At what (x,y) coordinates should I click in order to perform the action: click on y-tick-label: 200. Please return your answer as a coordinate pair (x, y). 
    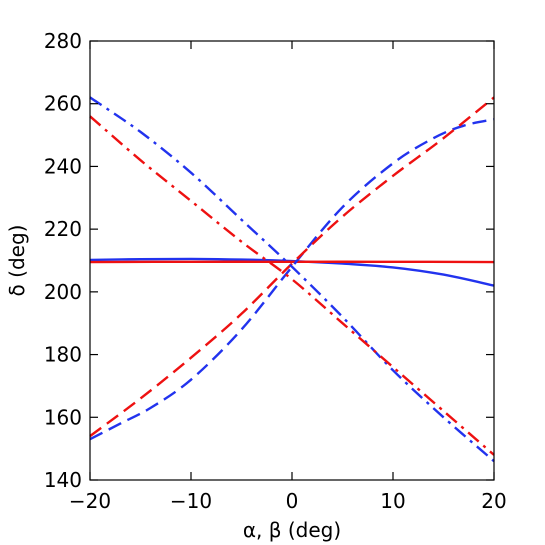
    Looking at the image, I should click on (63, 292).